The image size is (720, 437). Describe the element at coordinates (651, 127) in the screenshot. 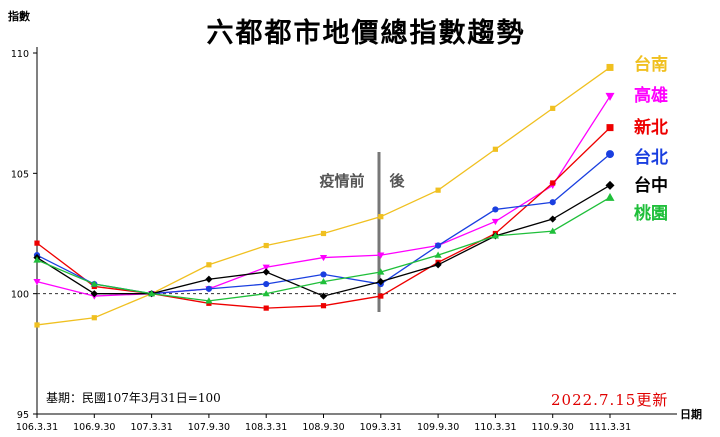

I see `legend-item: 新北` at that location.